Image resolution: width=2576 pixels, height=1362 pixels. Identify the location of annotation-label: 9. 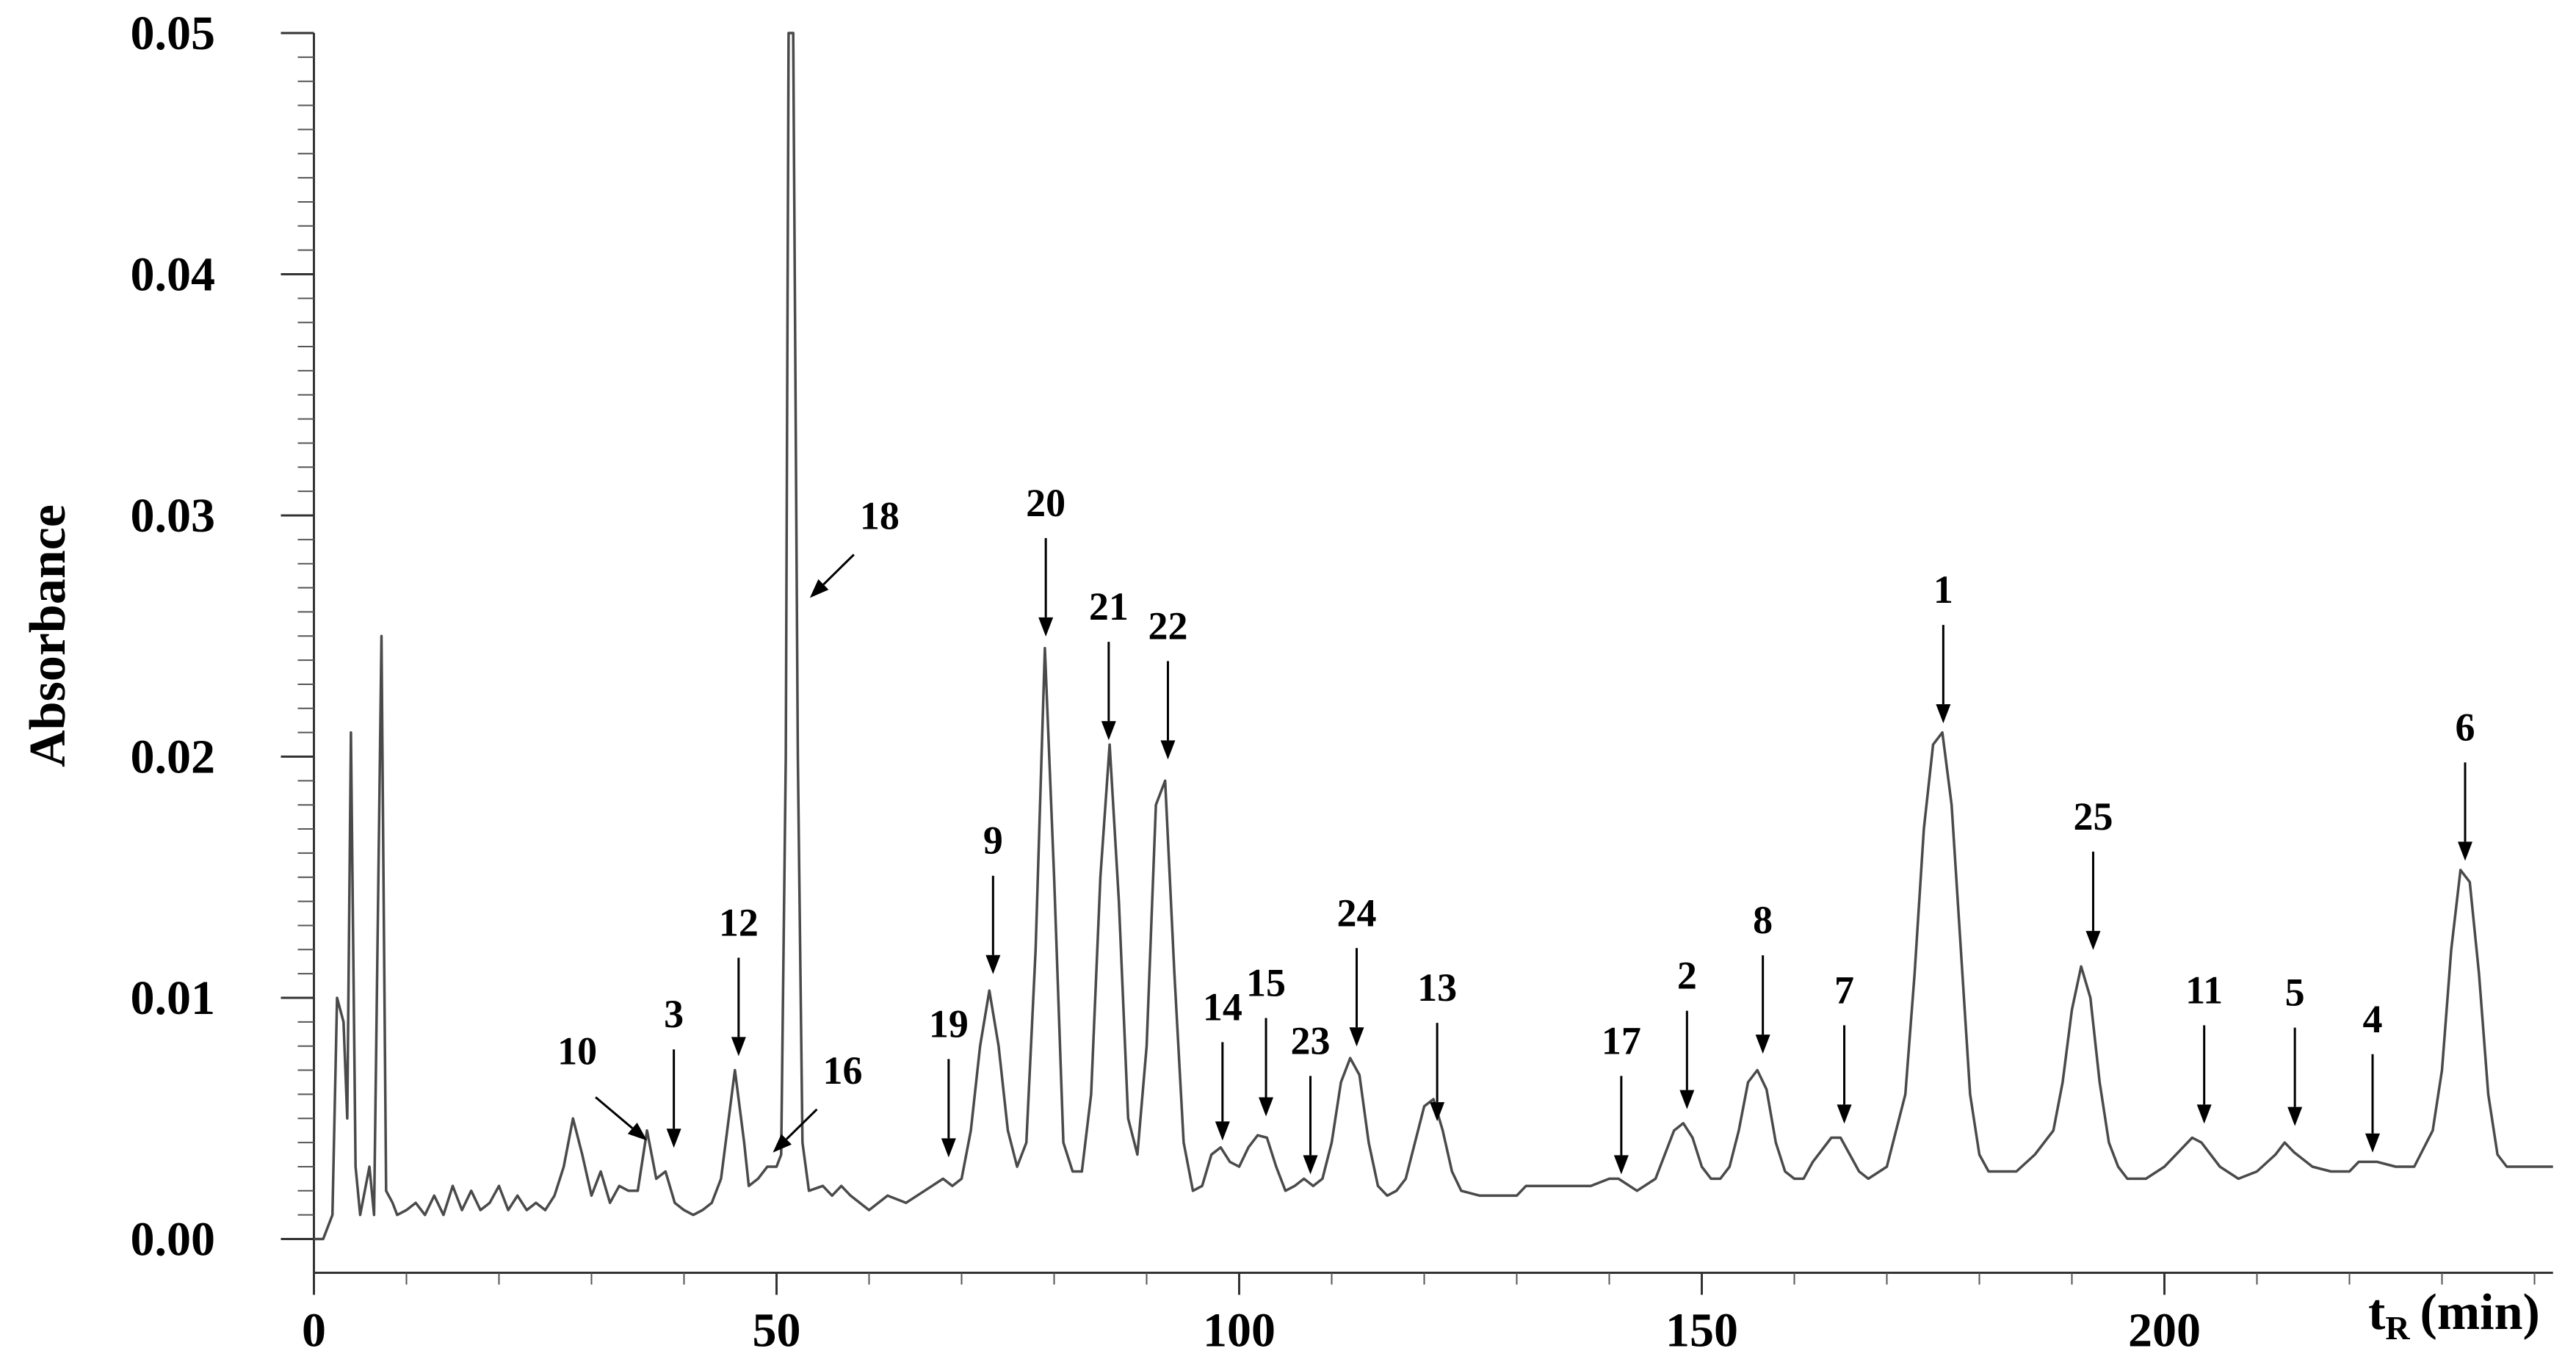
(993, 841).